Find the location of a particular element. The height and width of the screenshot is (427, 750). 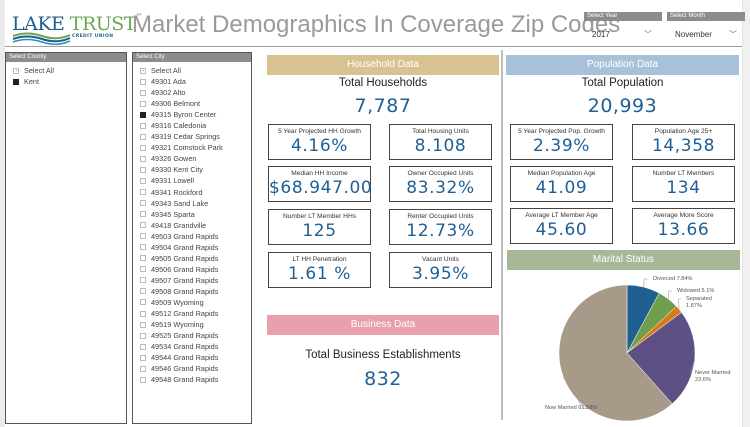

city-item: 49341 Rockford is located at coordinates (192, 192).